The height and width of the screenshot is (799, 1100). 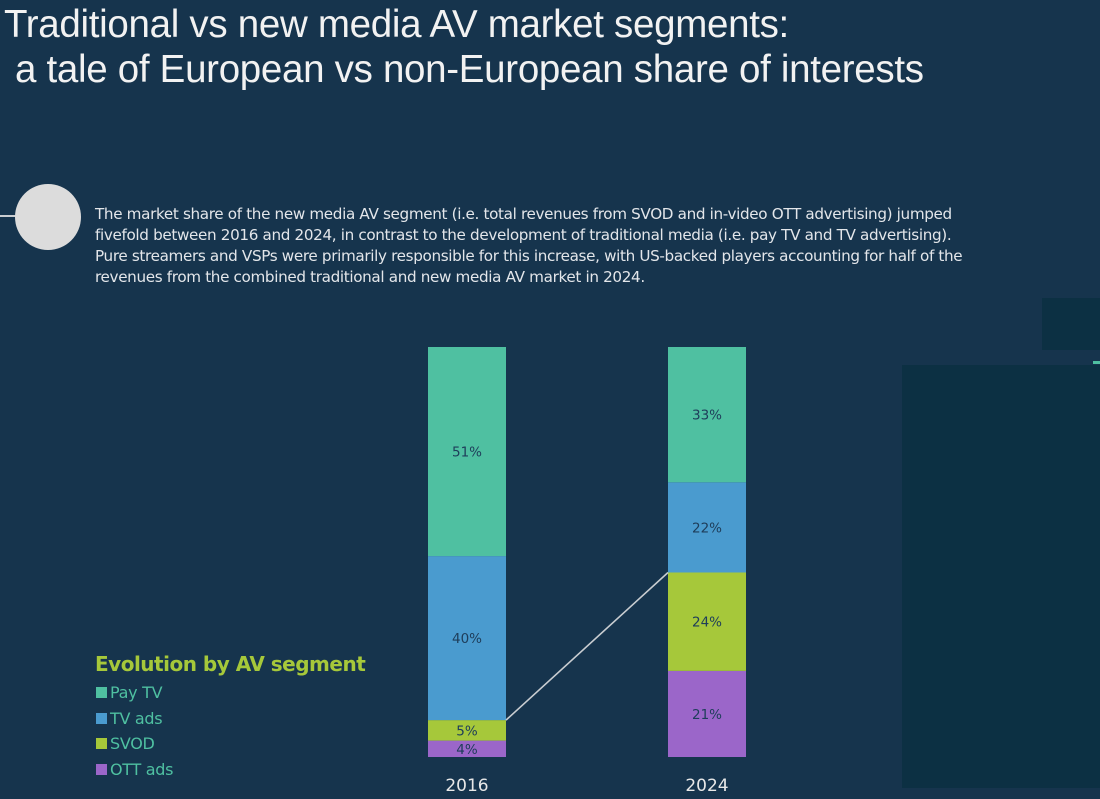 I want to click on data-label-tv-ads-2016: 40%, so click(x=467, y=639).